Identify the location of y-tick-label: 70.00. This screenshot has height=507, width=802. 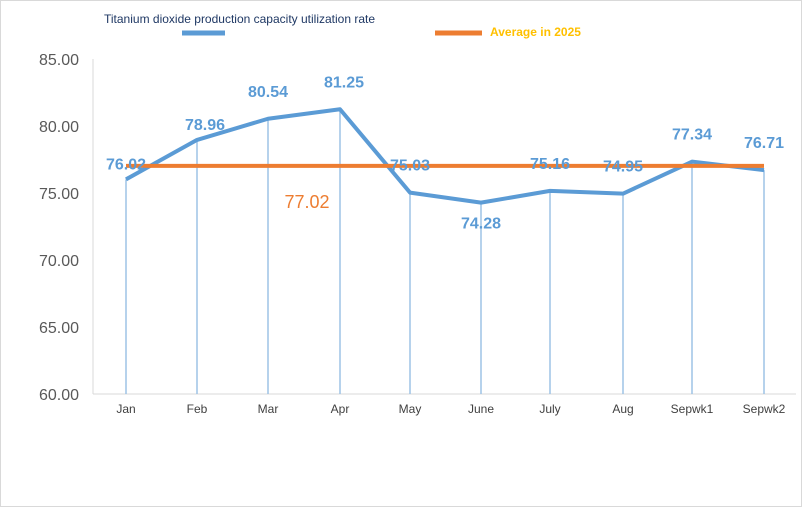
(59, 261).